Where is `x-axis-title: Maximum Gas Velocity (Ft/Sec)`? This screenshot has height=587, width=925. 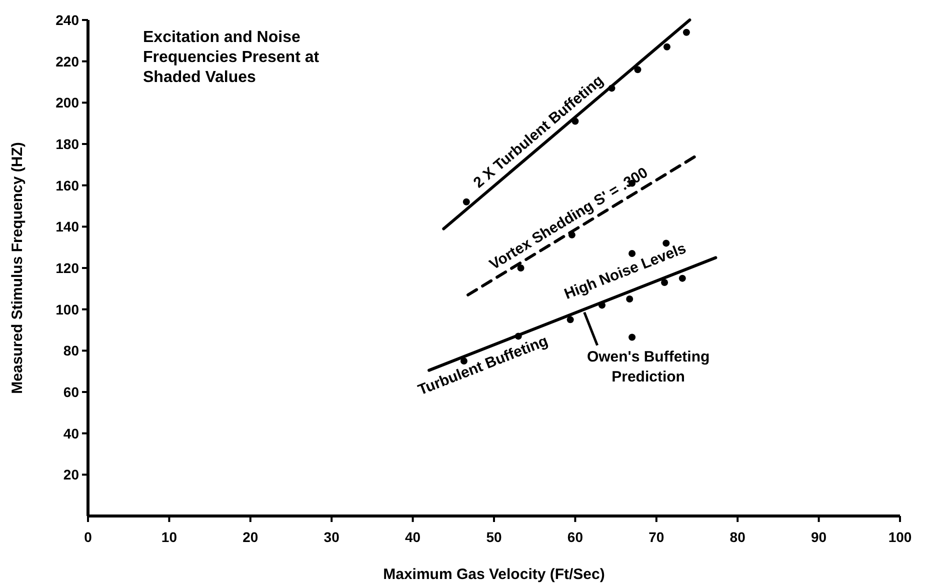
x-axis-title: Maximum Gas Velocity (Ft/Sec) is located at coordinates (494, 574).